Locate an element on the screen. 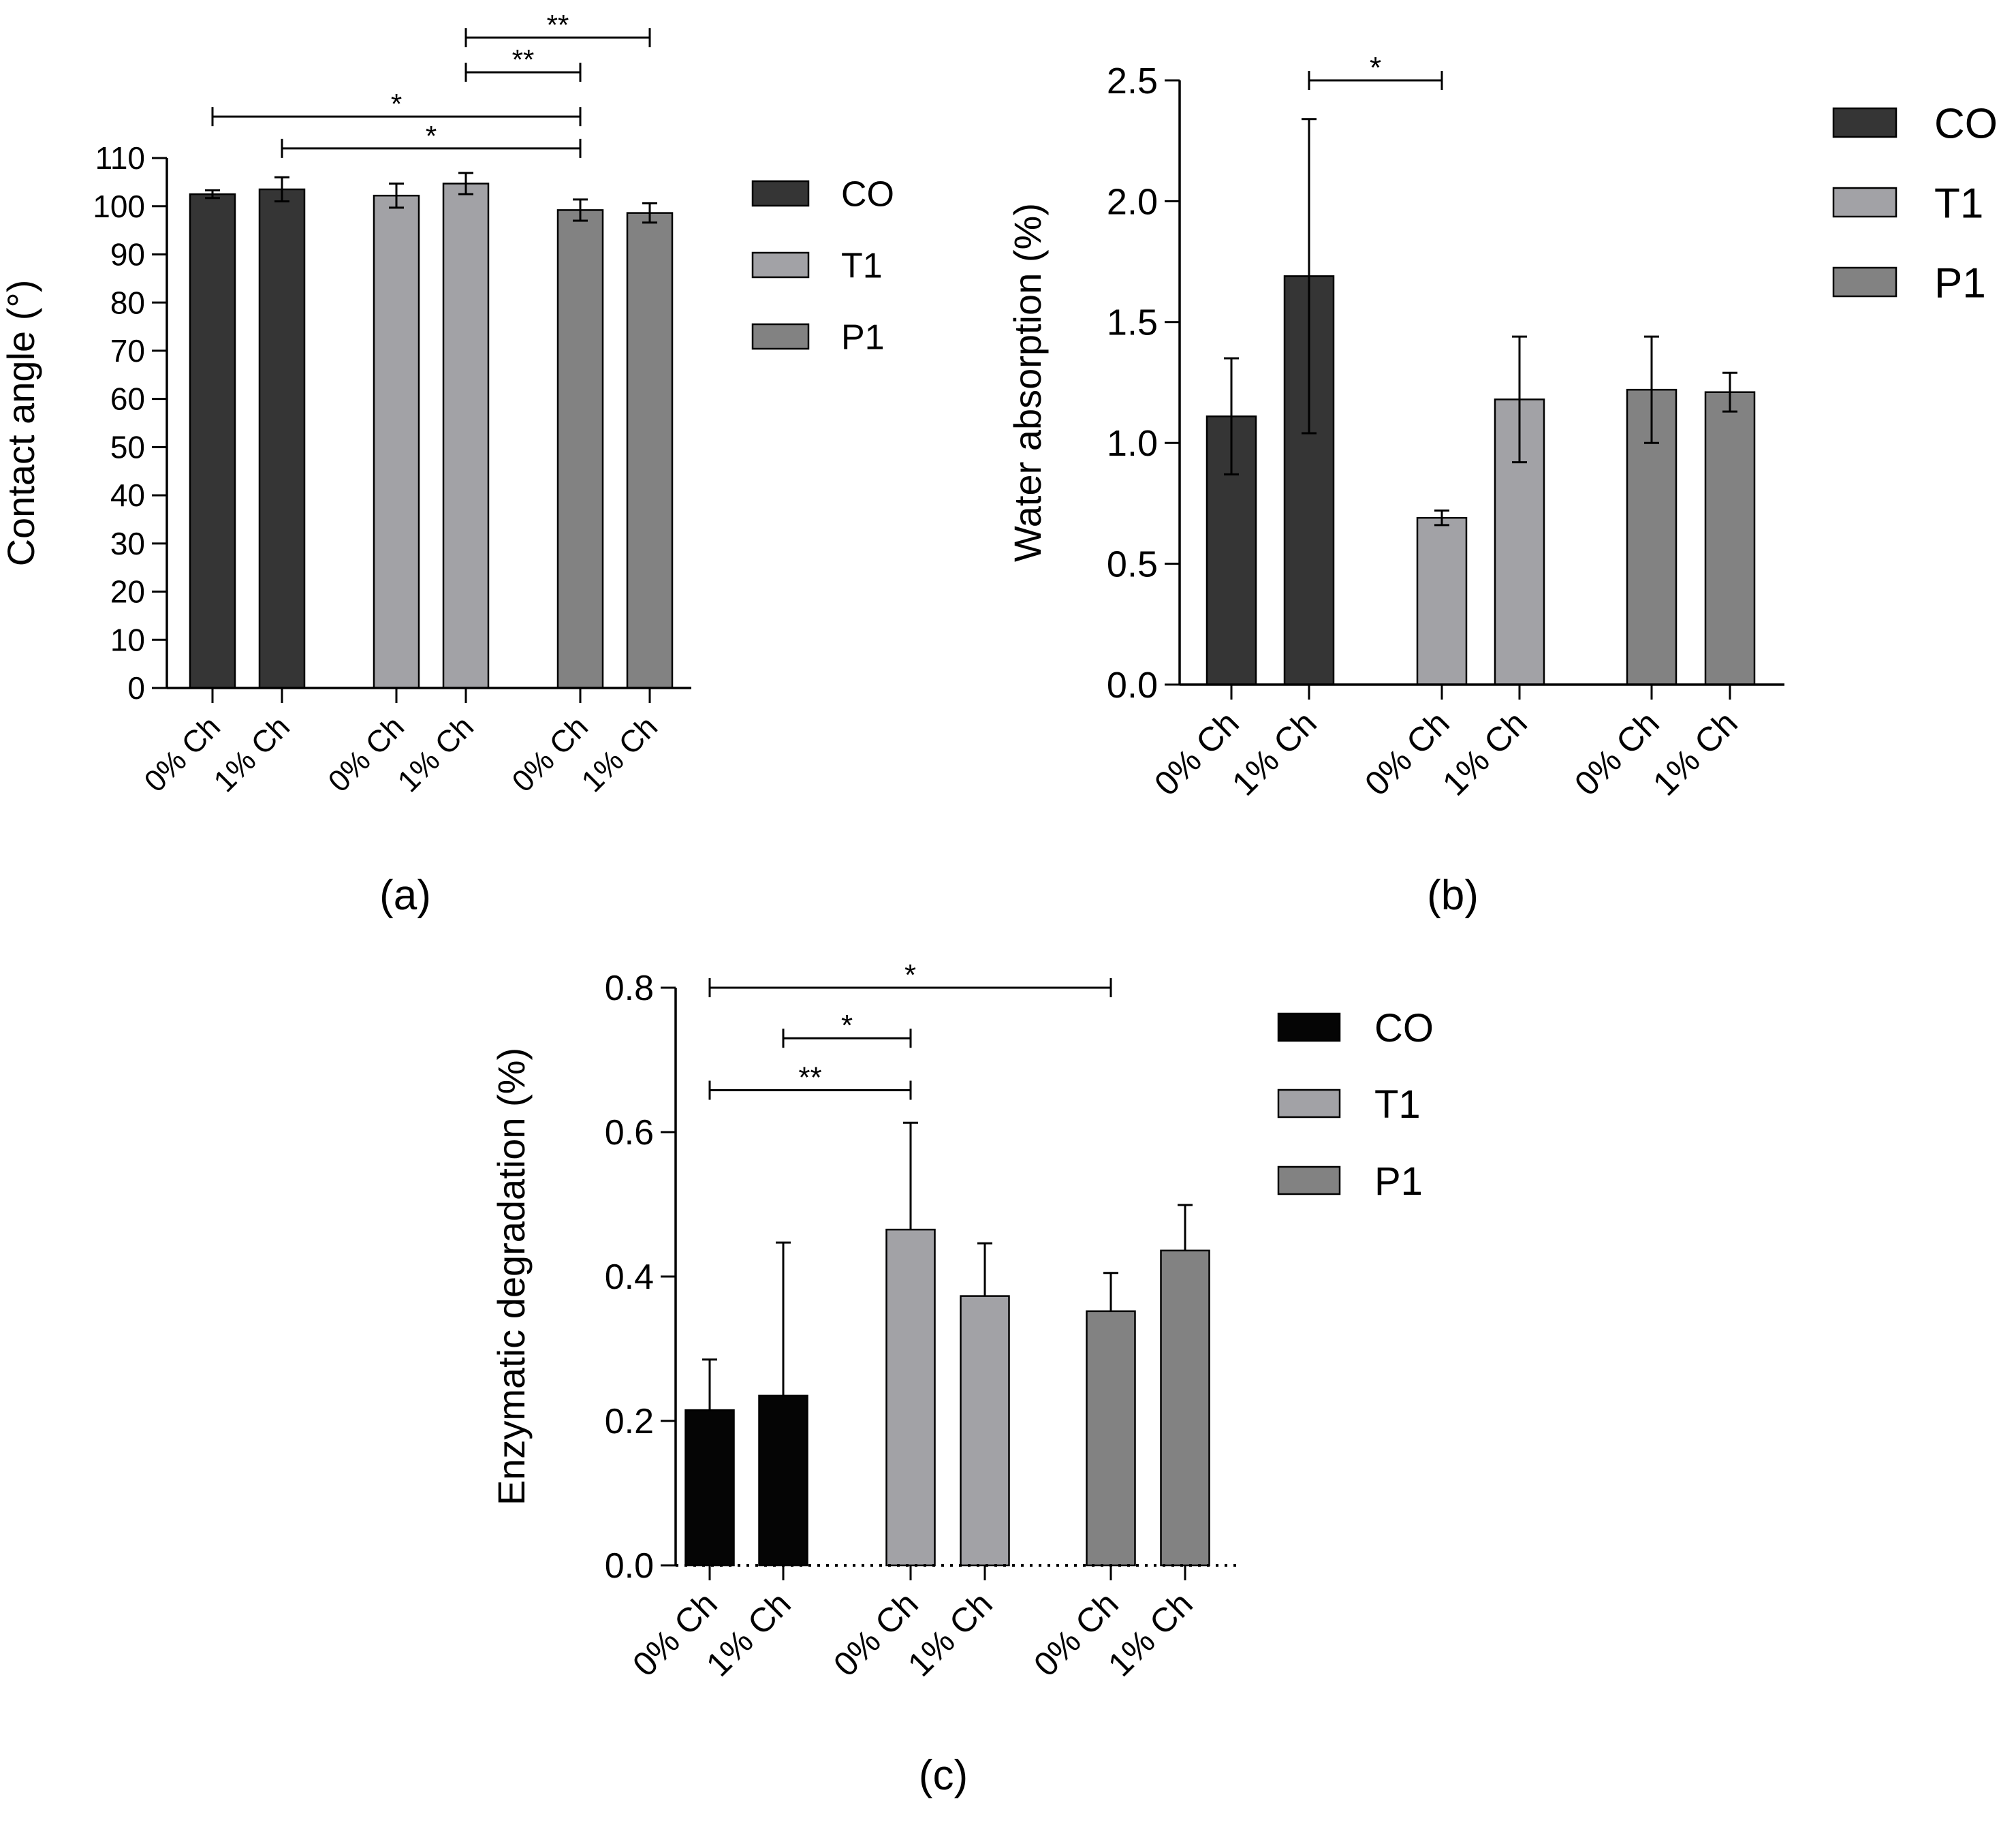  y-axis-label: Contact angle (°) is located at coordinates (21, 424).